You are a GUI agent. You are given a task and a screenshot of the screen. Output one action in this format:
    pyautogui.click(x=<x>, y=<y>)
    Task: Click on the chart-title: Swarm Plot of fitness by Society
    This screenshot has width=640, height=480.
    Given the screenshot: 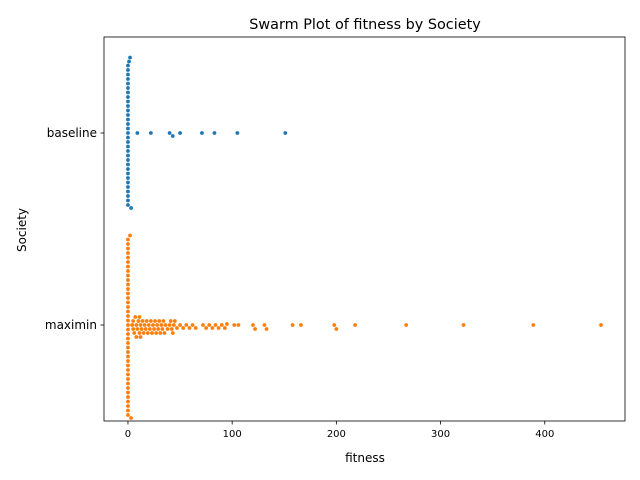 What is the action you would take?
    pyautogui.click(x=365, y=25)
    